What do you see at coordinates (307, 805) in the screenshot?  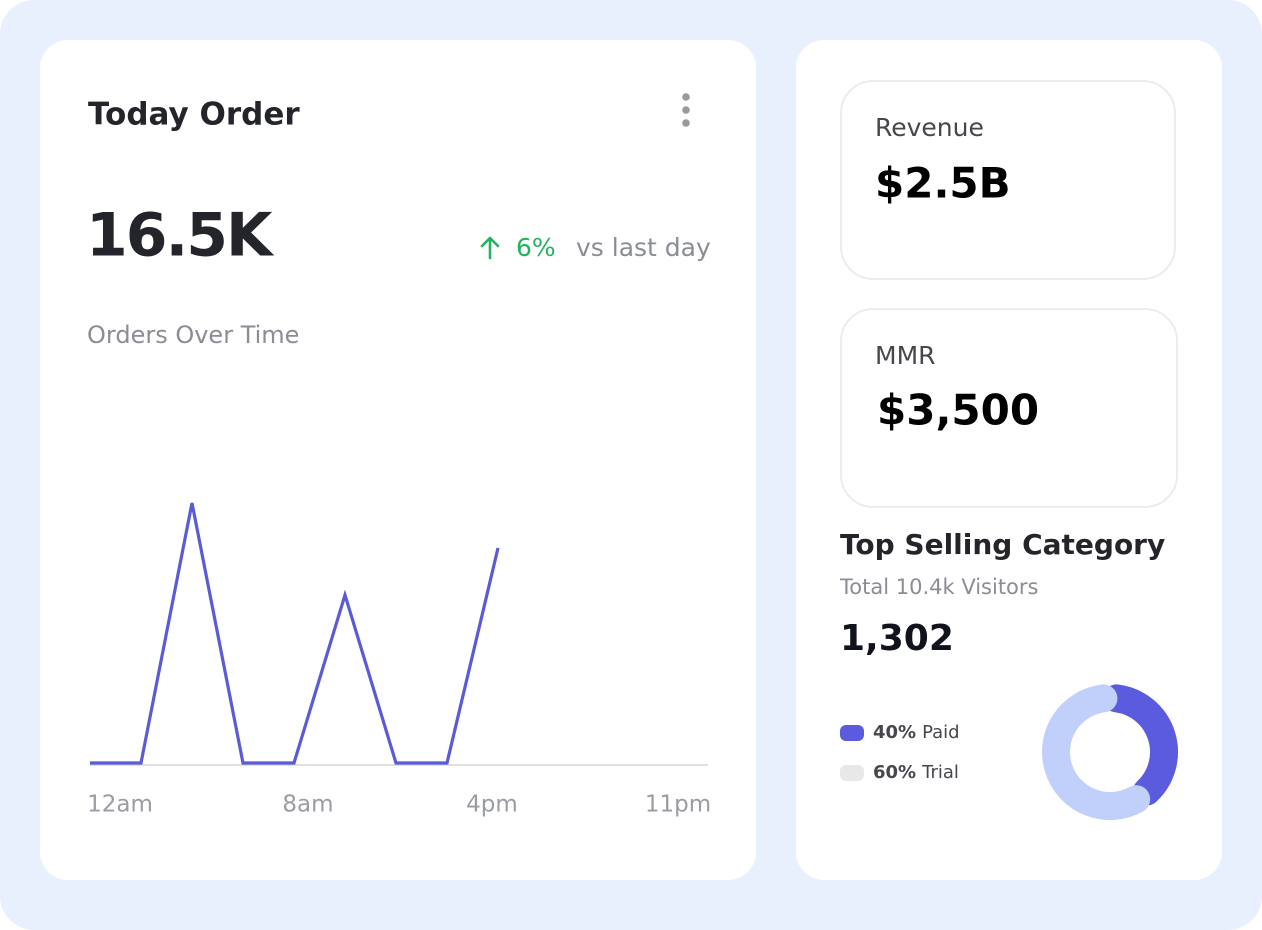 I see `x-tick-label: 8am` at bounding box center [307, 805].